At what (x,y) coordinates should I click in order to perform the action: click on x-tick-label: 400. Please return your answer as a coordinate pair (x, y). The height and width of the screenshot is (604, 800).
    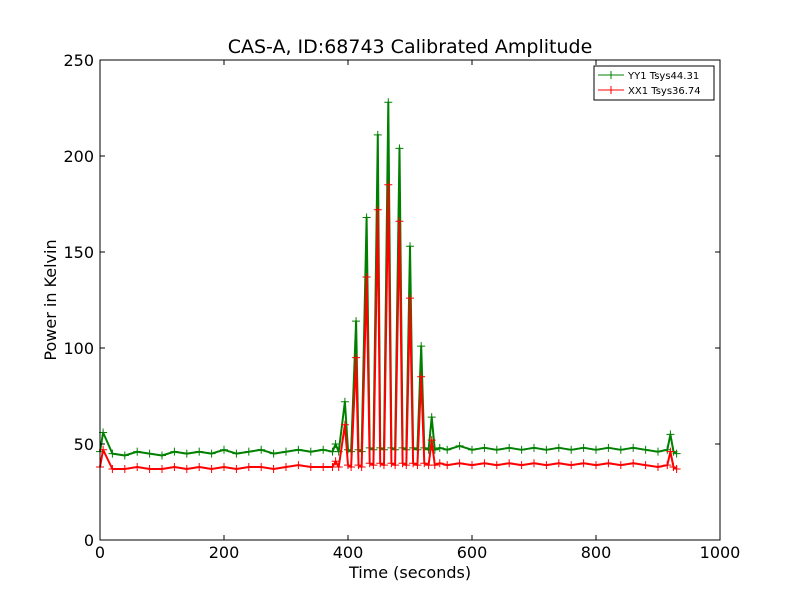
    Looking at the image, I should click on (348, 552).